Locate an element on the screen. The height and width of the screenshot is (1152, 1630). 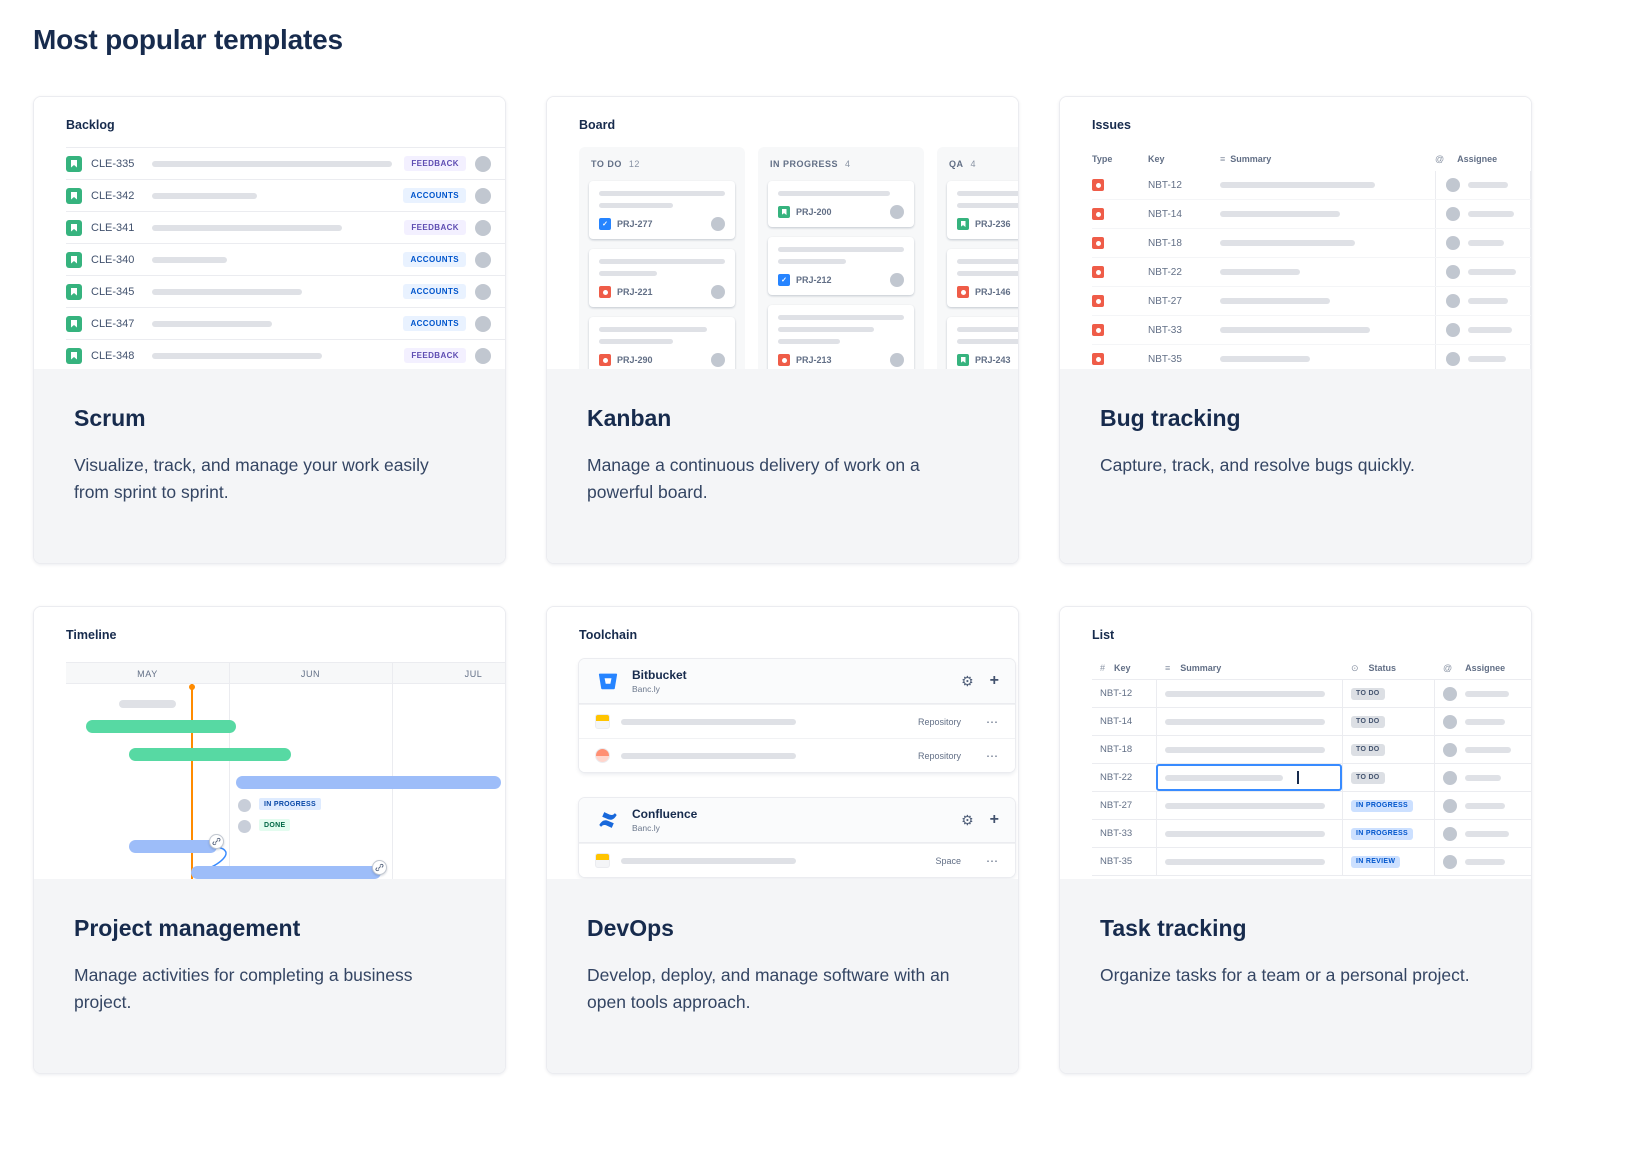
list-row: NBT-14 TO DO is located at coordinates (1311, 722).